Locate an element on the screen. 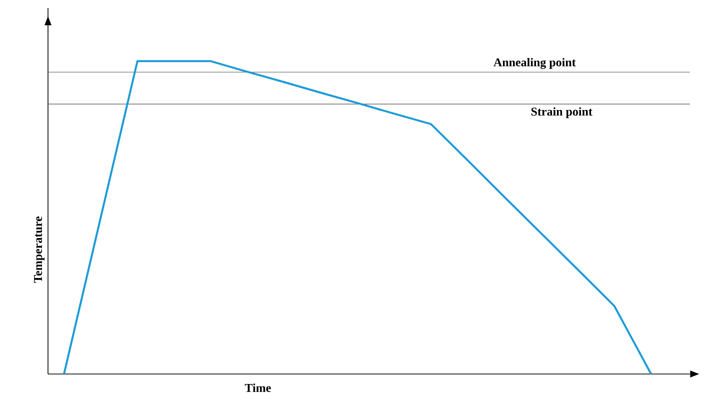 This screenshot has height=414, width=705. ref-line-label: Annealing point is located at coordinates (535, 63).